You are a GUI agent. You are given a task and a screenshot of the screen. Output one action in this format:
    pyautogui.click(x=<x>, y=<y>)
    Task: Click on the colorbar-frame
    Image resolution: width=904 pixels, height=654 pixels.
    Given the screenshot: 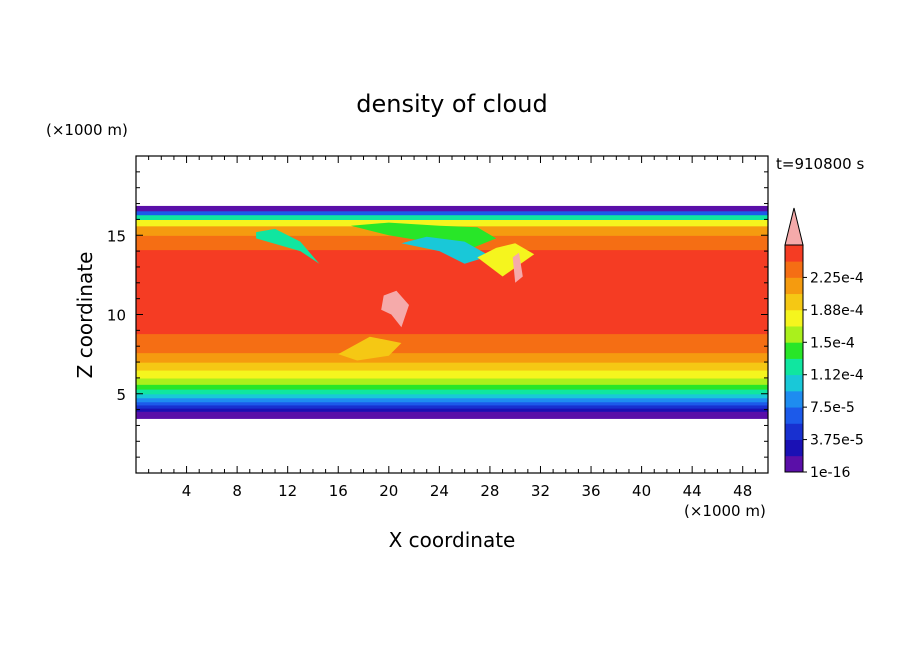 What is the action you would take?
    pyautogui.click(x=794, y=358)
    